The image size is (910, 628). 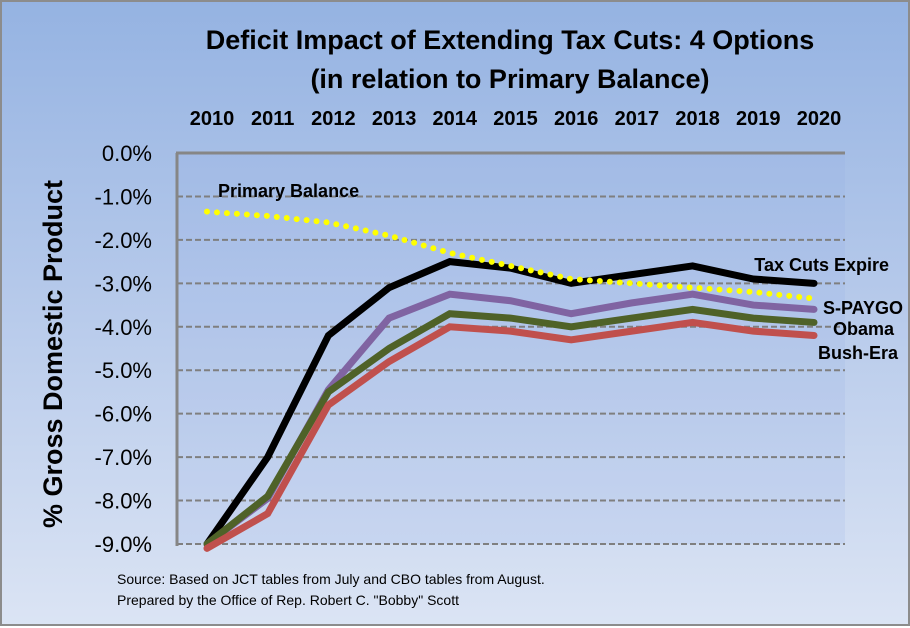 What do you see at coordinates (123, 196) in the screenshot?
I see `y-tick-label: -1.0%` at bounding box center [123, 196].